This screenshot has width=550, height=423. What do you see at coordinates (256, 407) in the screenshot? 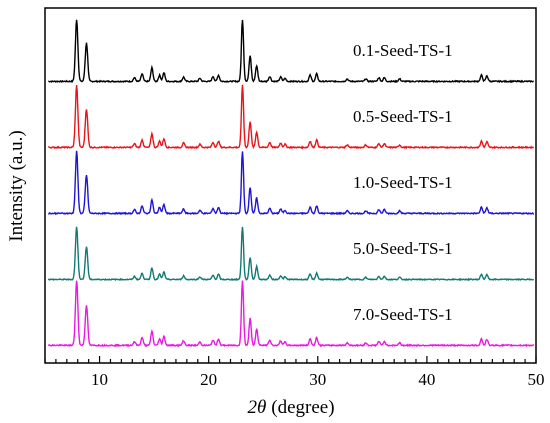
I see `x-axis-symbol: 2θ` at bounding box center [256, 407].